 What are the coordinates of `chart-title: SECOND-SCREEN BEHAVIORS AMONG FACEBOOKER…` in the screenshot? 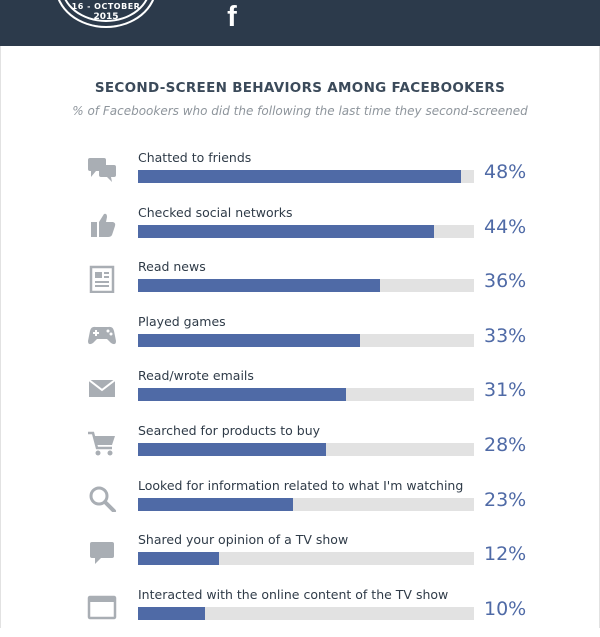 It's located at (300, 88).